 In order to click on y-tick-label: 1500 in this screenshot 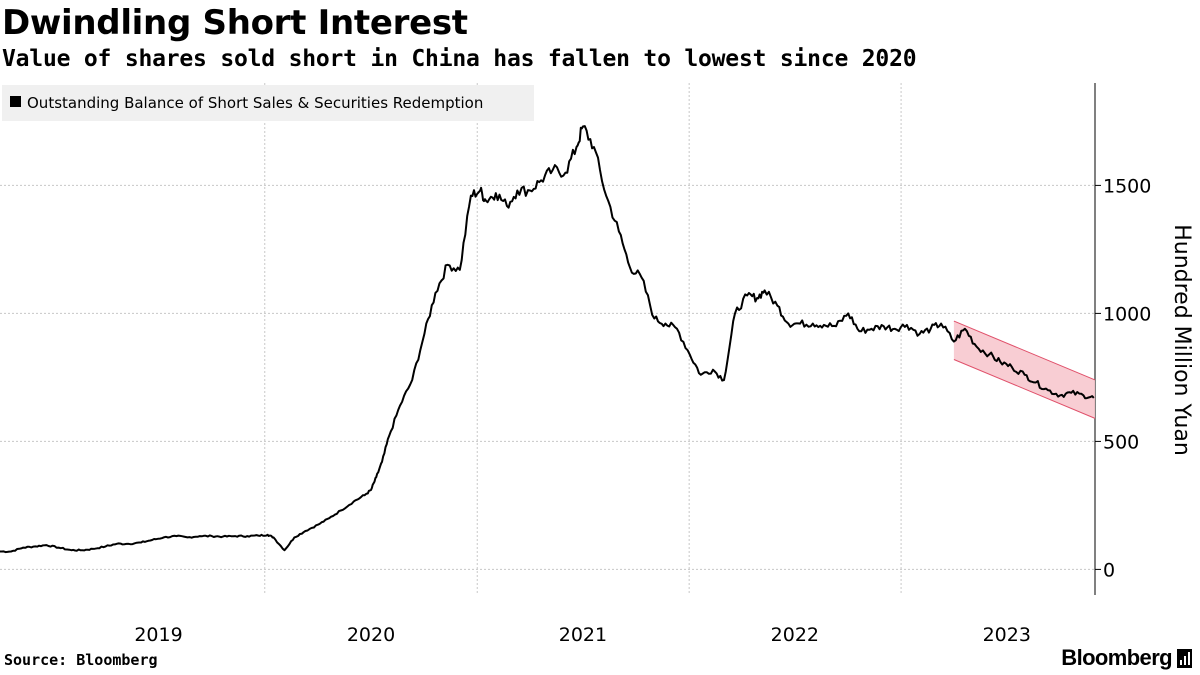, I will do `click(1127, 186)`.